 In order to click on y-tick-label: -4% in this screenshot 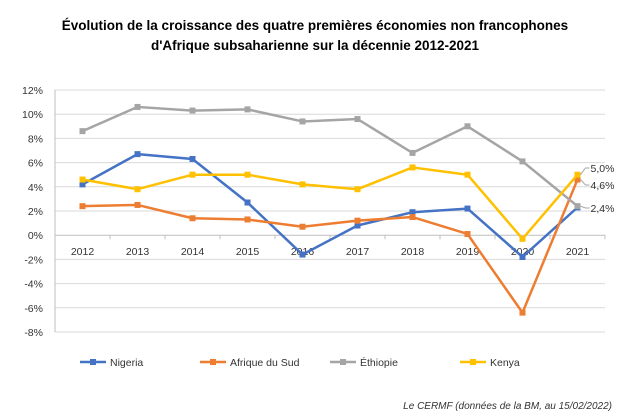, I will do `click(33, 285)`.